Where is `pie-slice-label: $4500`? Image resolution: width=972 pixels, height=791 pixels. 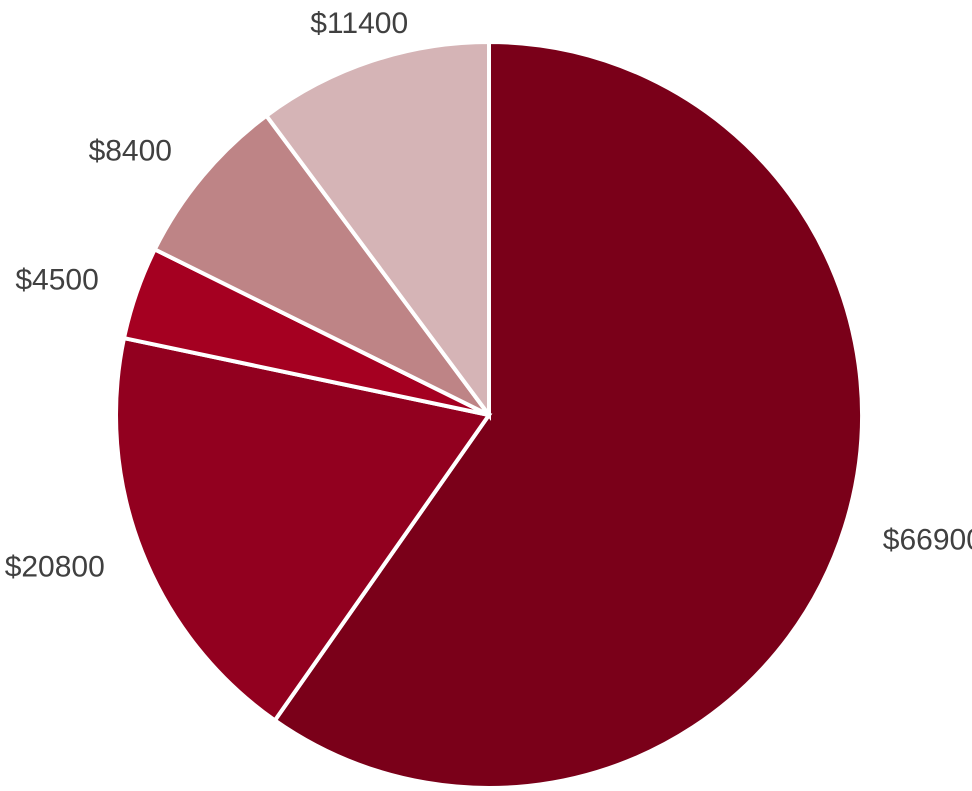
pie-slice-label: $4500 is located at coordinates (56, 280).